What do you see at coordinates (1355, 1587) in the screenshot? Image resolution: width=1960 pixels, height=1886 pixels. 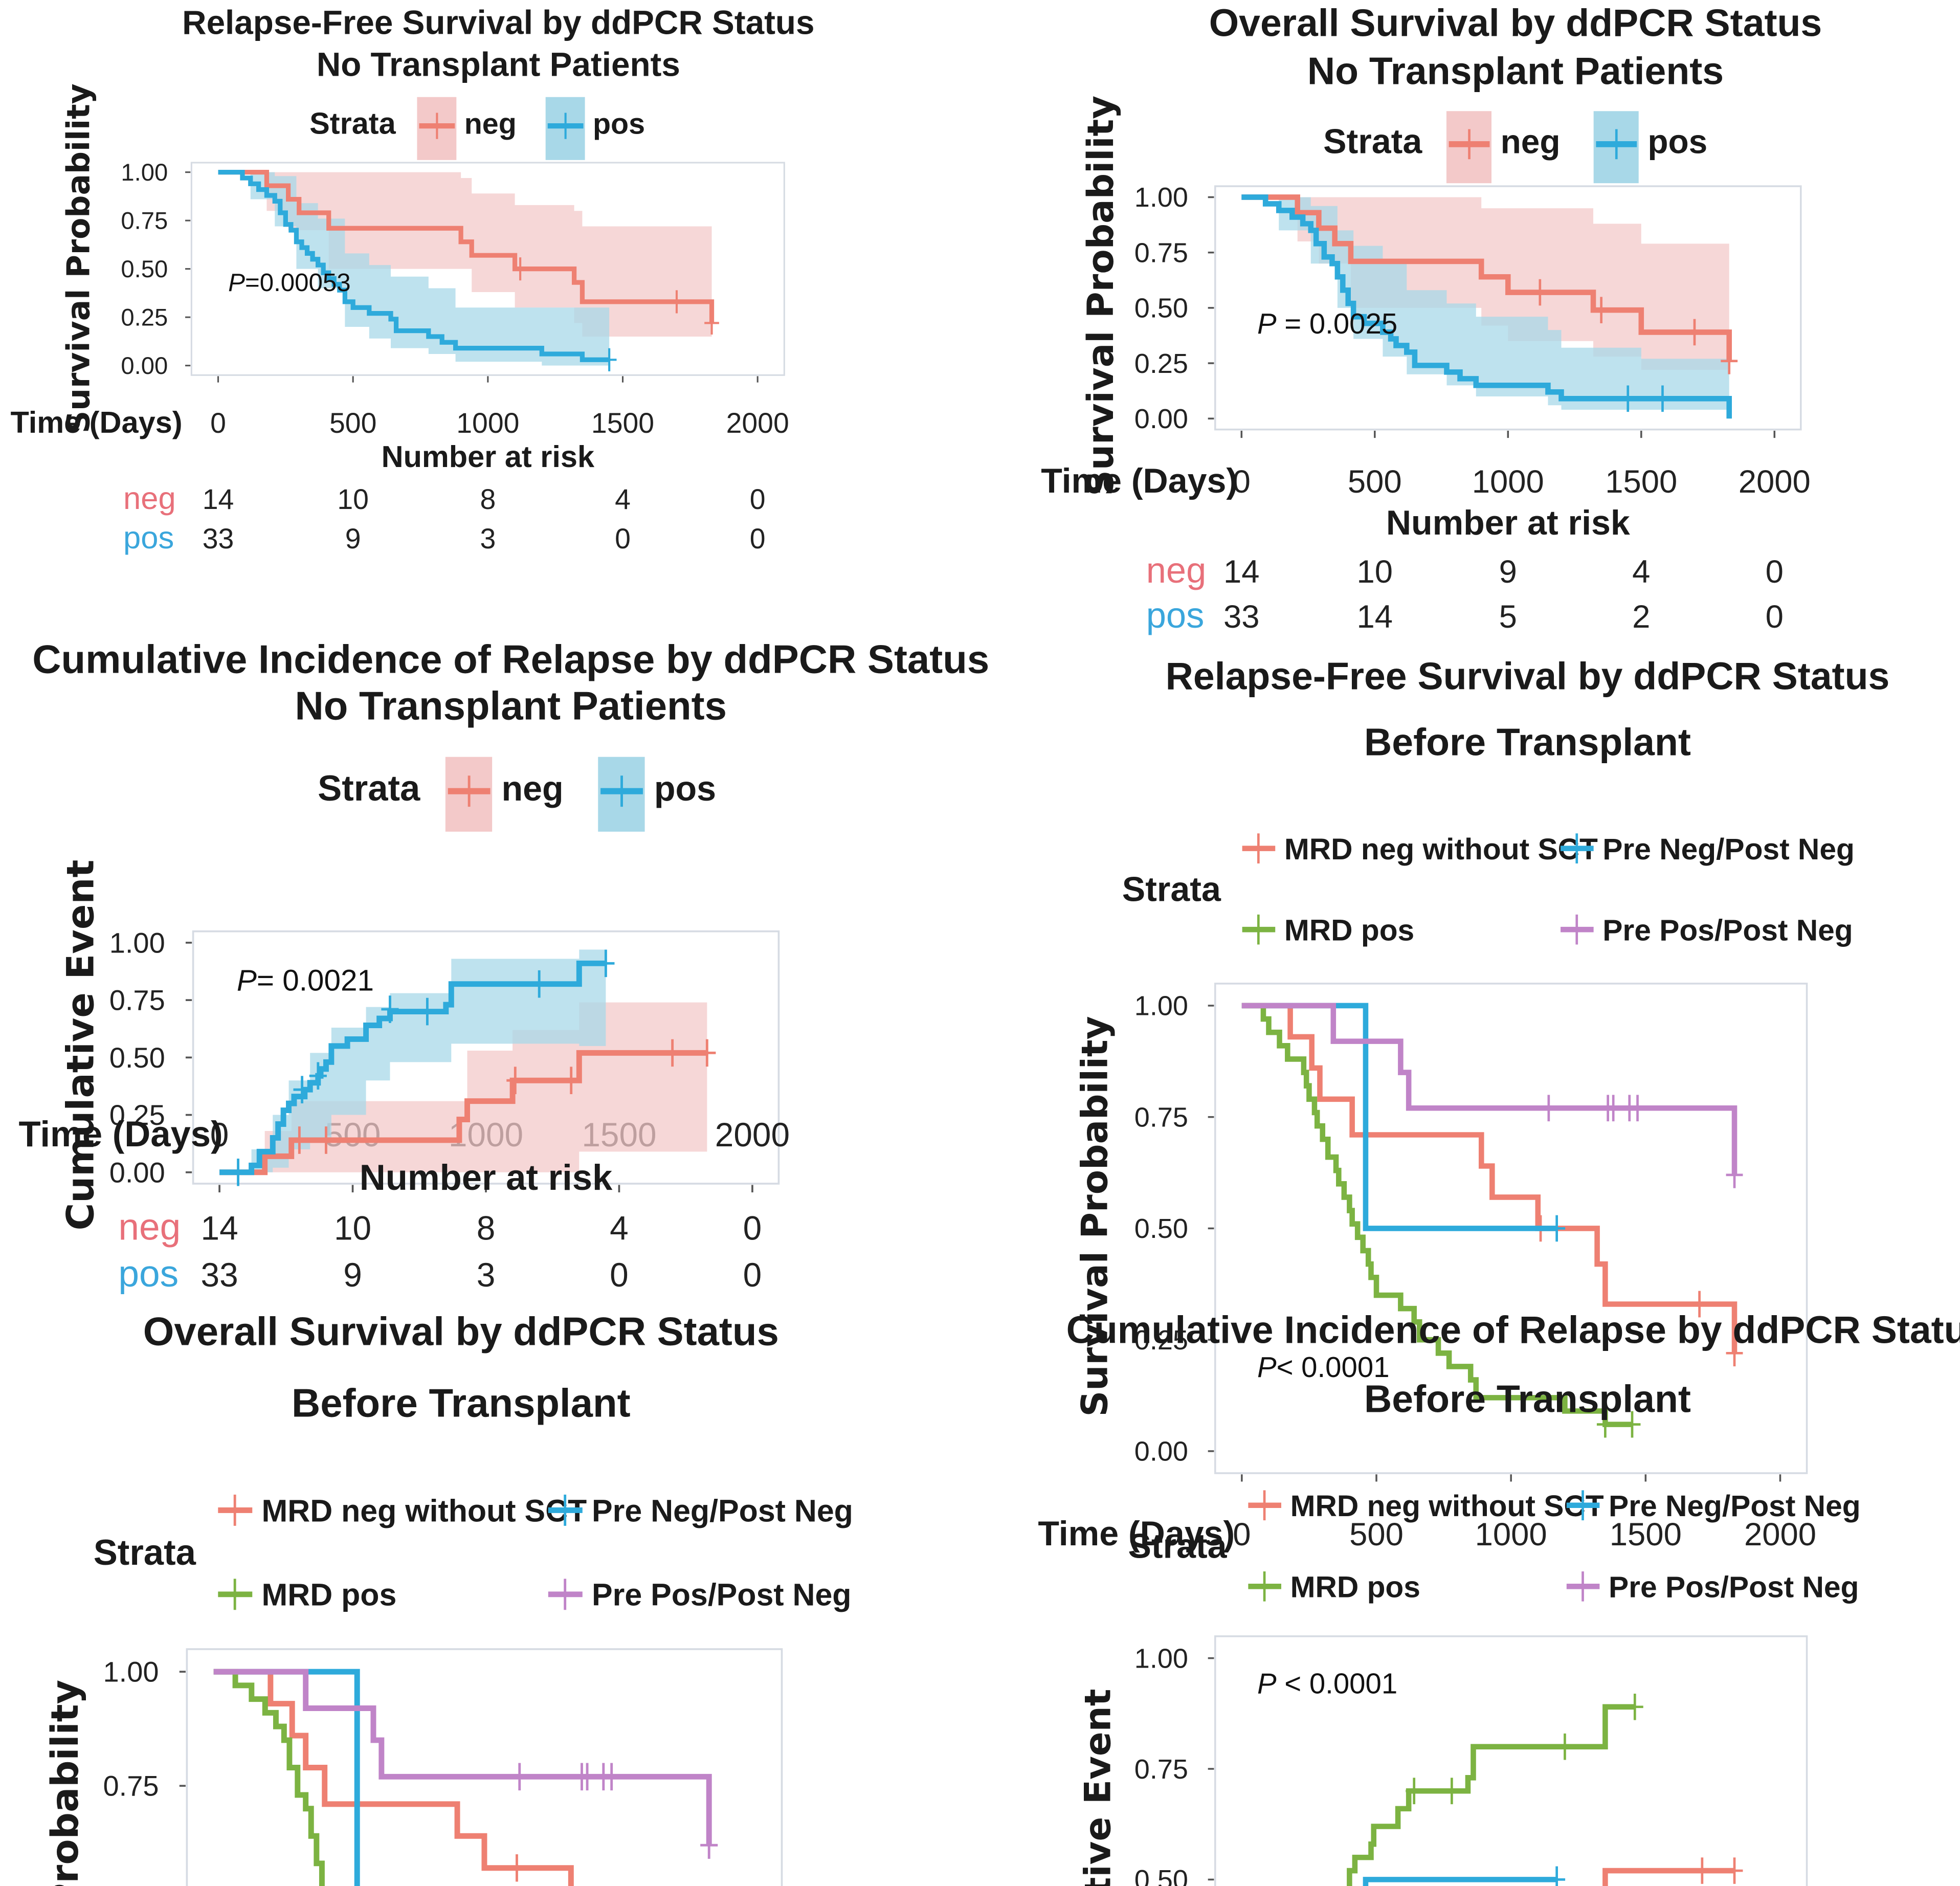 I see `legend-label: MRD pos` at bounding box center [1355, 1587].